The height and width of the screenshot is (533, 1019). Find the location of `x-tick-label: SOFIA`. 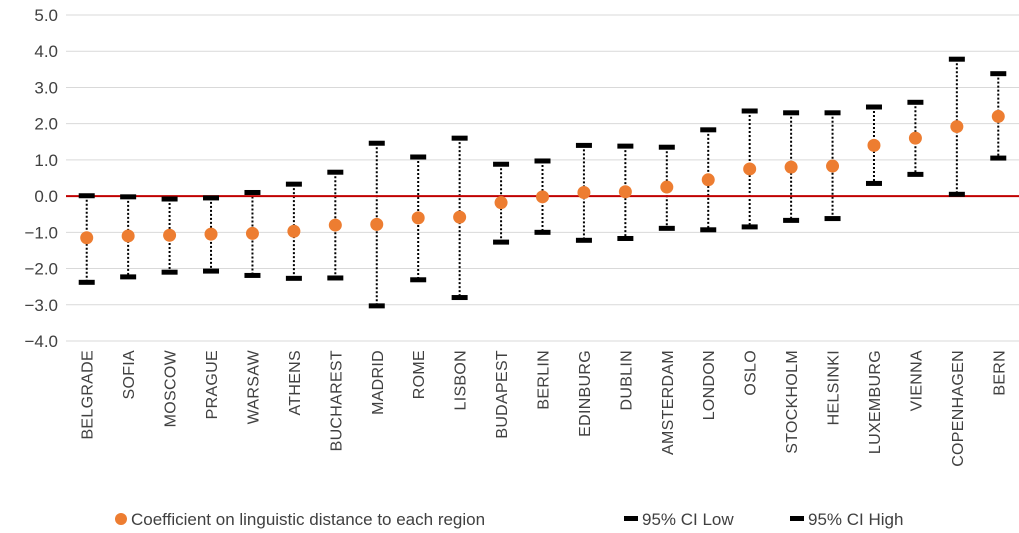

x-tick-label: SOFIA is located at coordinates (129, 375).